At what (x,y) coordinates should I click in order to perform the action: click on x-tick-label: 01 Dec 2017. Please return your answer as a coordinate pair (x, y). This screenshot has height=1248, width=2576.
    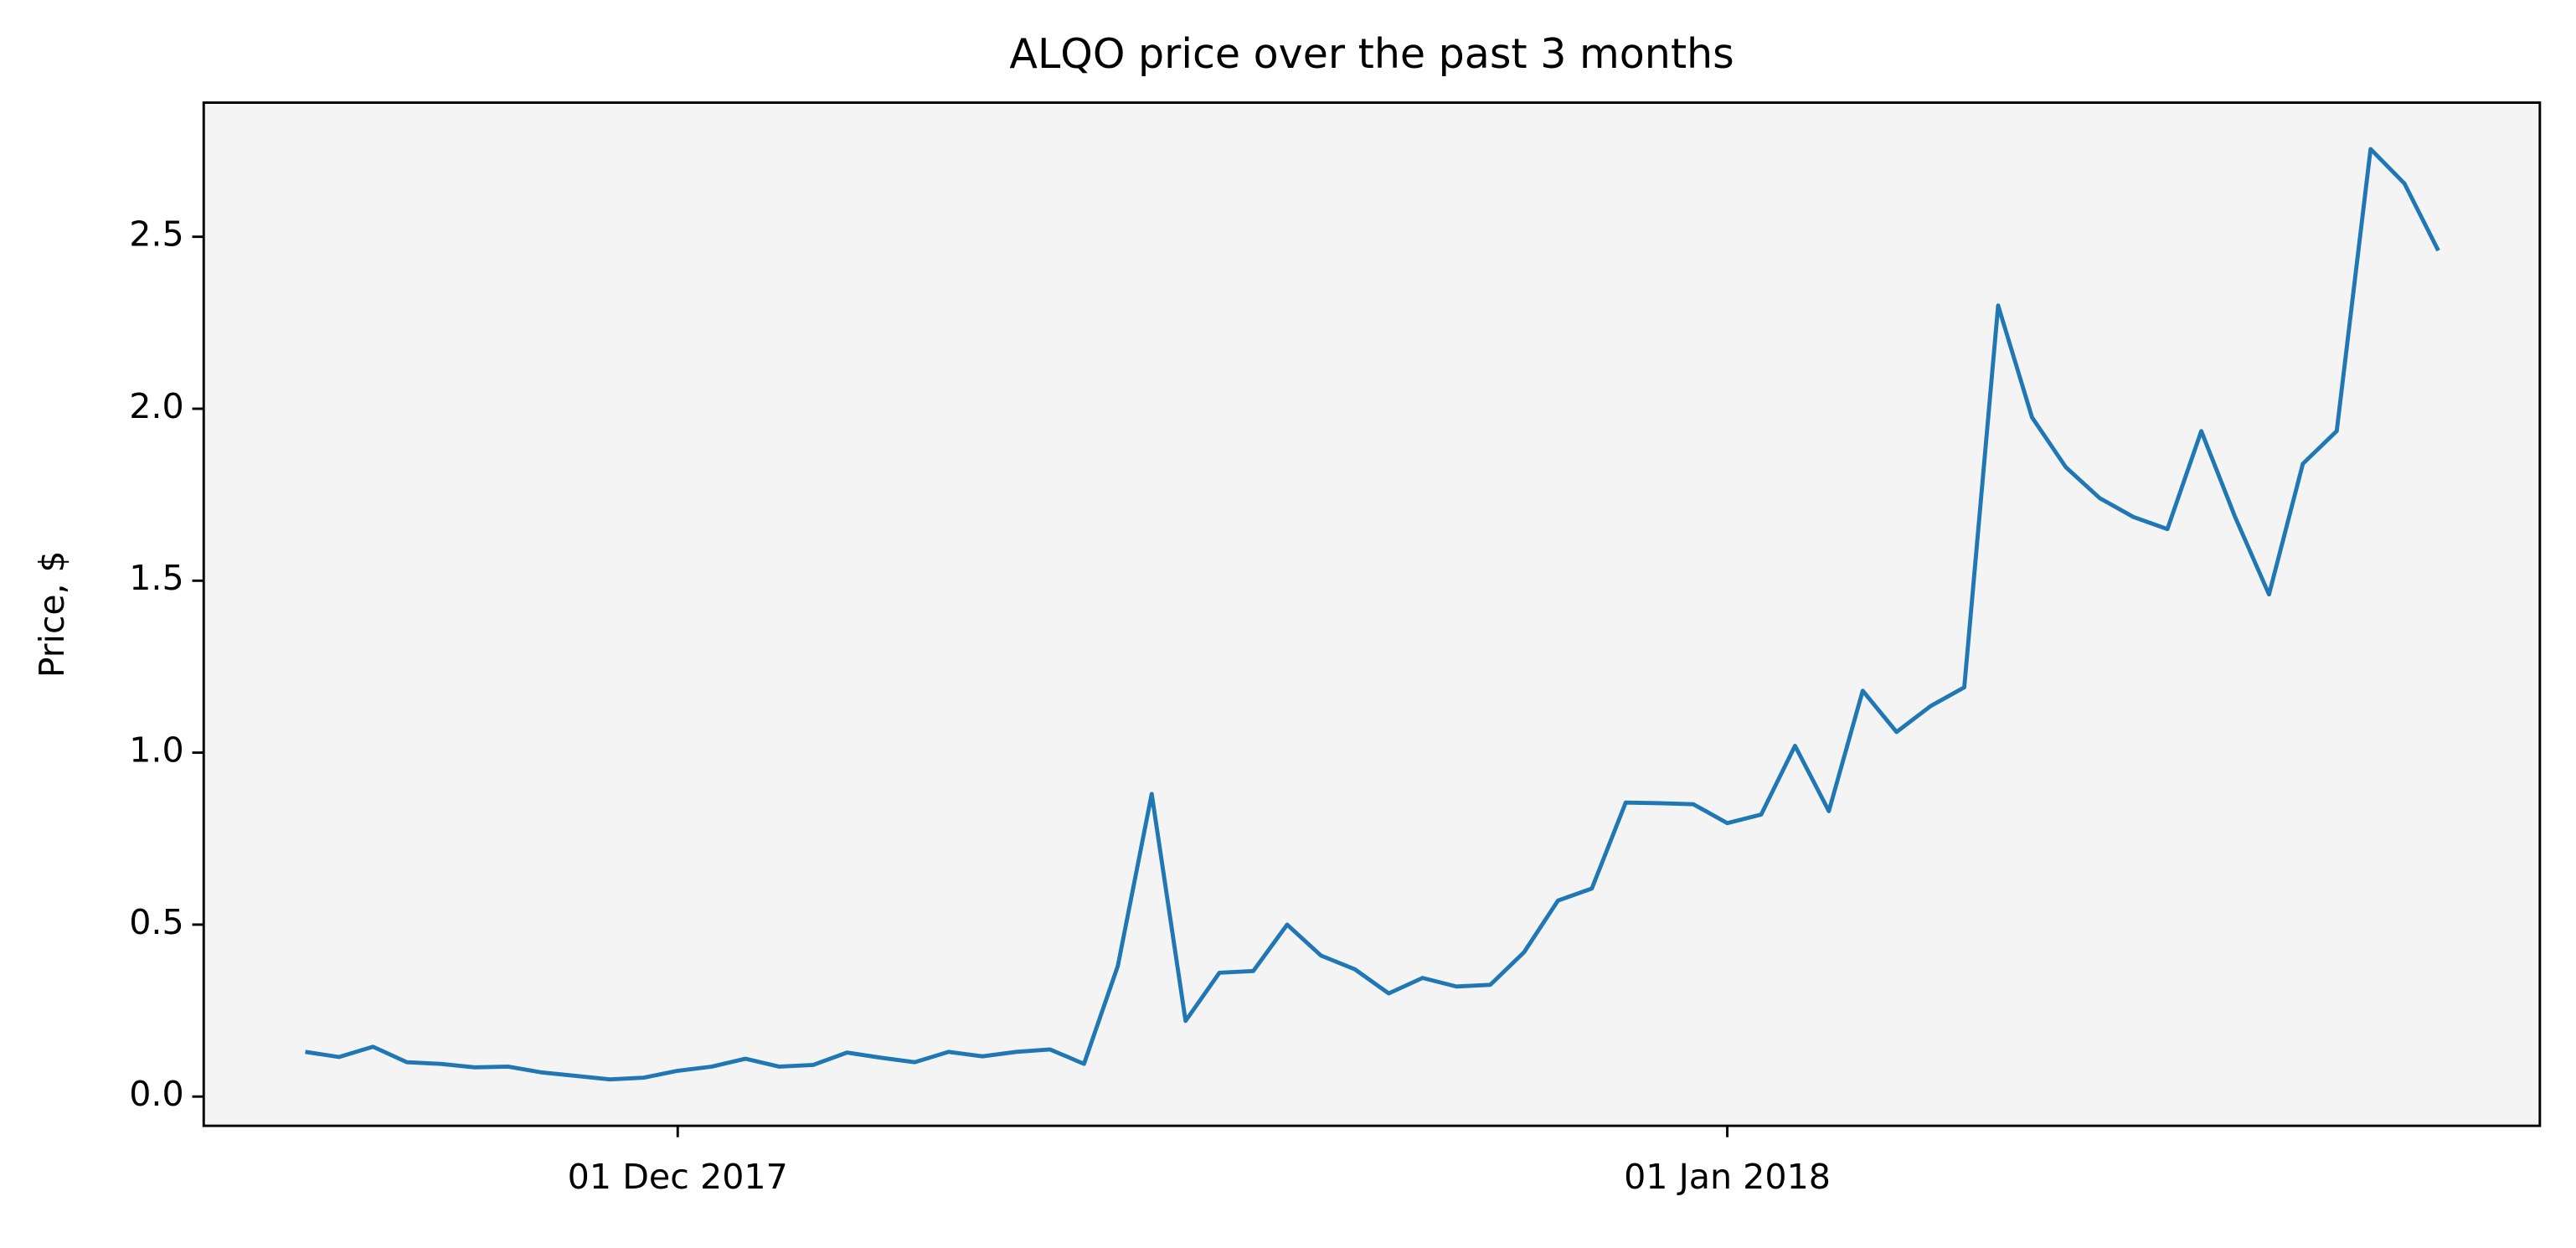
    Looking at the image, I should click on (678, 1177).